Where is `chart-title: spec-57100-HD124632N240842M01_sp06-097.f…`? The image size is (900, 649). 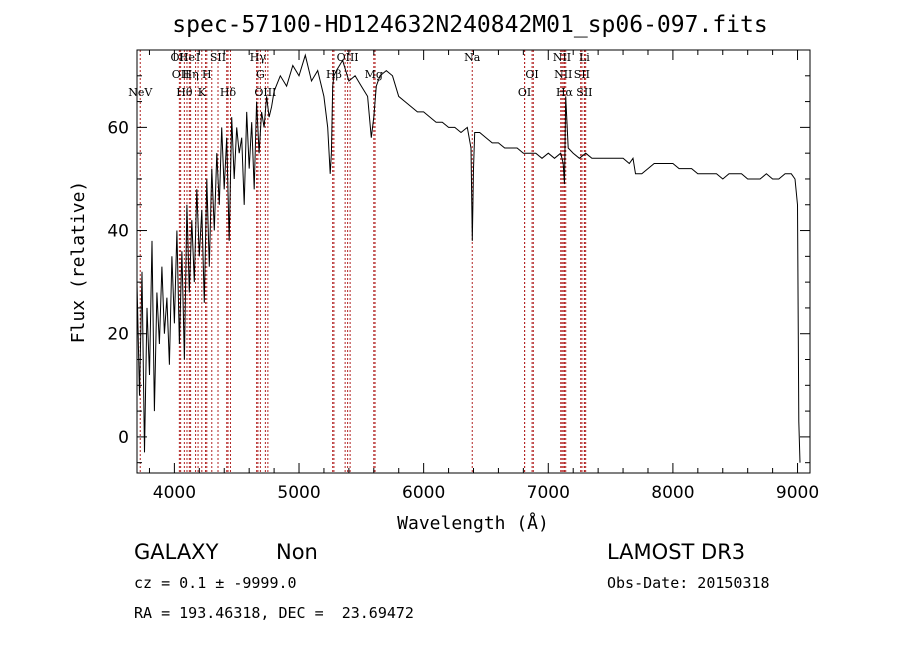 chart-title: spec-57100-HD124632N240842M01_sp06-097.f… is located at coordinates (469, 25).